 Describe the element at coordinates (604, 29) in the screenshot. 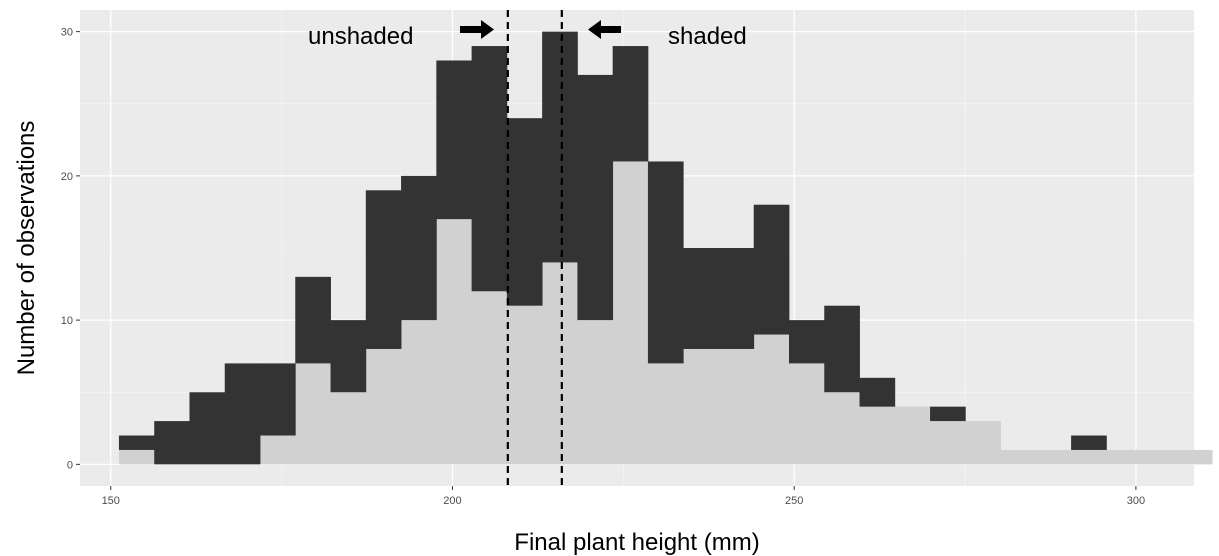

I see `left-arrow-icon` at that location.